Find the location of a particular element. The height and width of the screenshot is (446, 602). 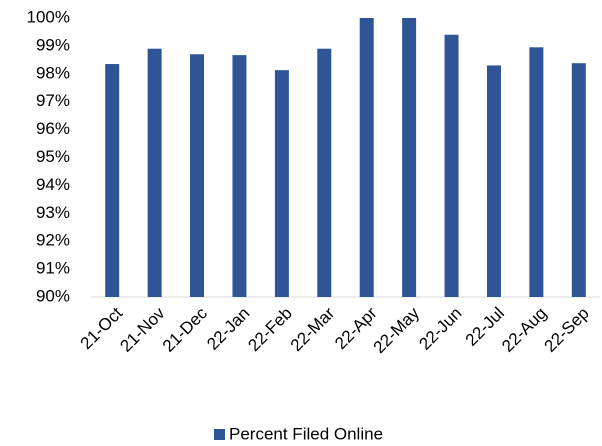

y-tick-label: 95% is located at coordinates (53, 156).